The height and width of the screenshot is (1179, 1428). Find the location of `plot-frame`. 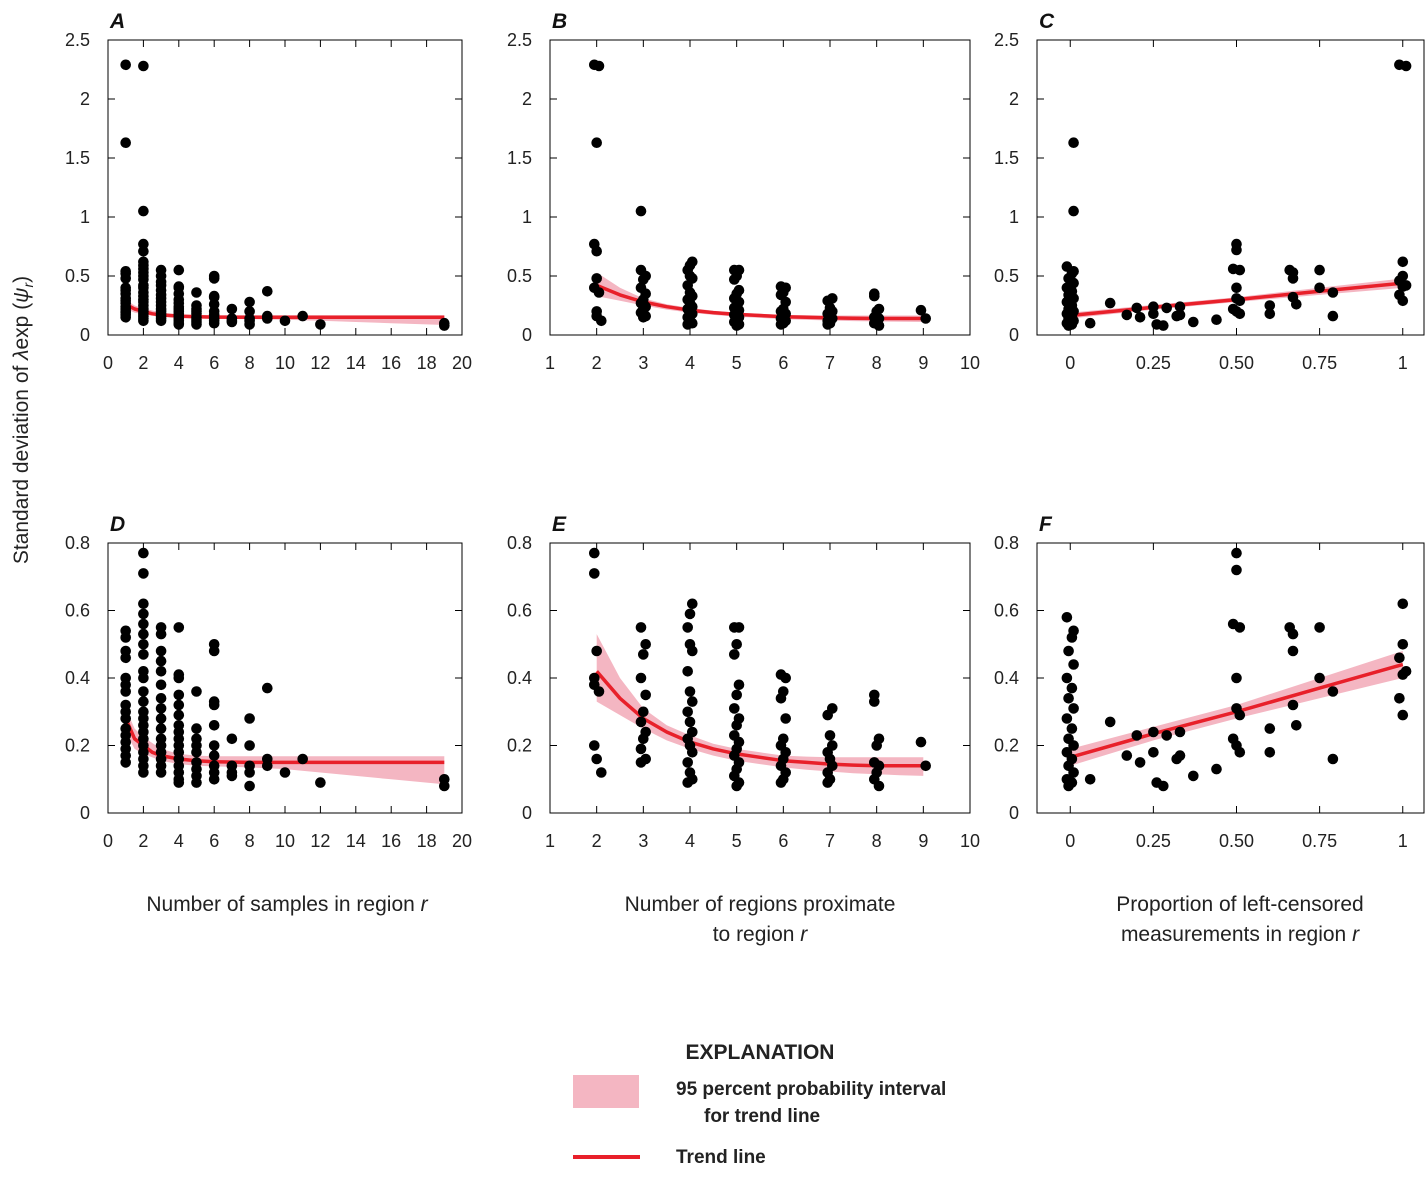

plot-frame is located at coordinates (760, 187).